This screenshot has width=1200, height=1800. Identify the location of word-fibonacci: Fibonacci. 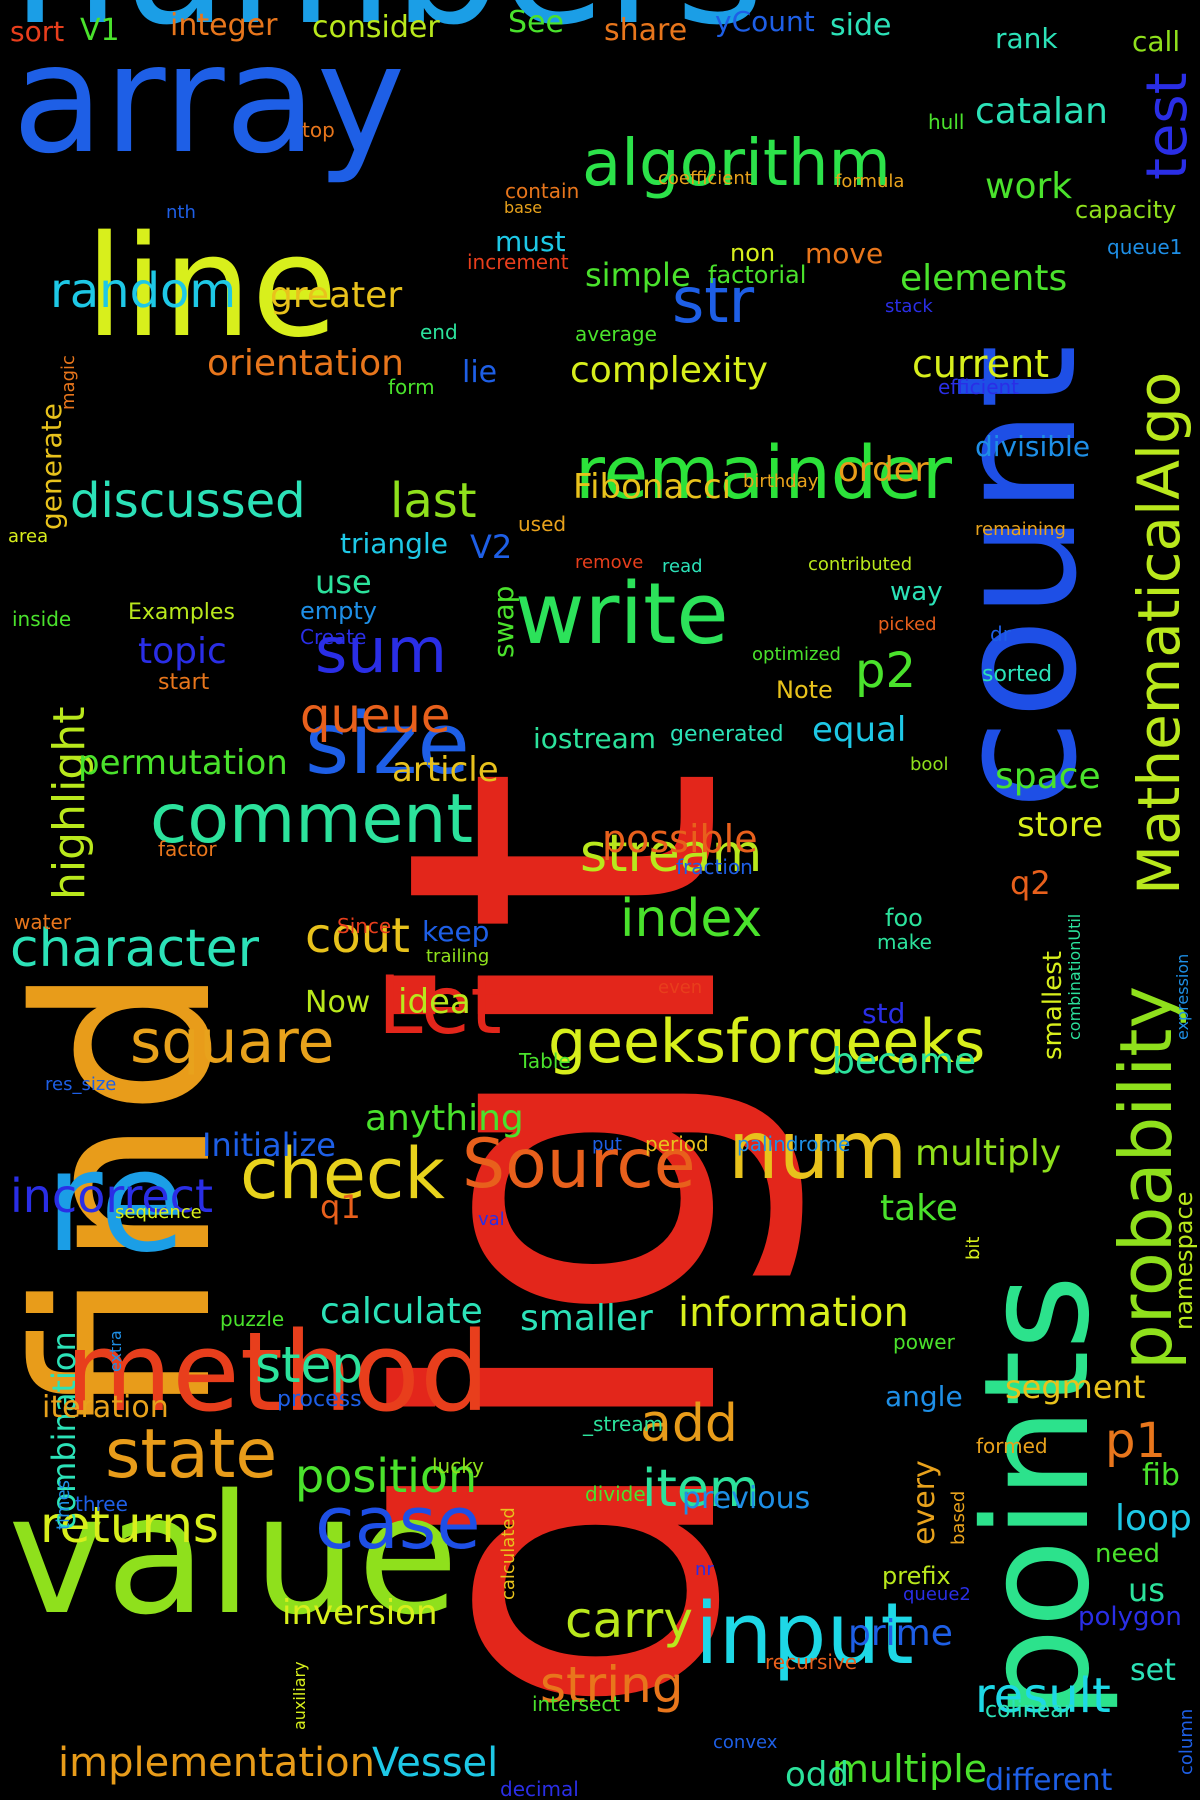
(652, 486).